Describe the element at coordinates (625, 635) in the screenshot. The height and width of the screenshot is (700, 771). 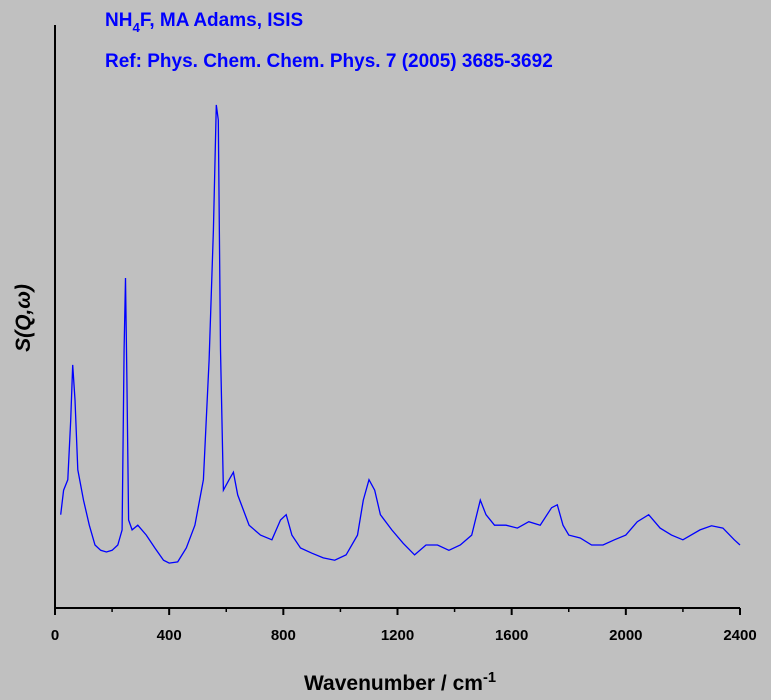
I see `x-tick-label: 2000` at that location.